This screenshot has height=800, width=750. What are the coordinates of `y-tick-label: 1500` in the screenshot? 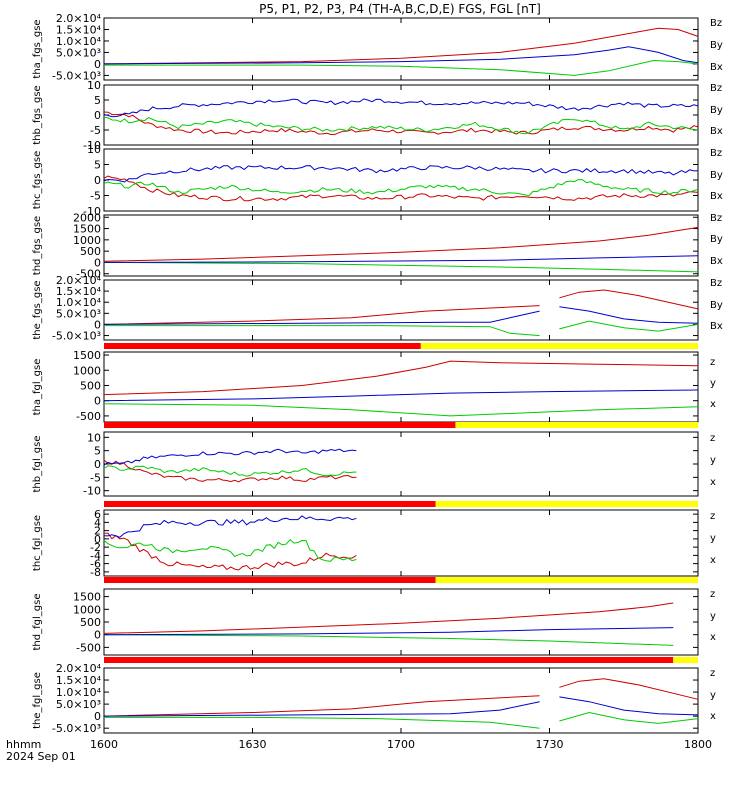 It's located at (87, 597).